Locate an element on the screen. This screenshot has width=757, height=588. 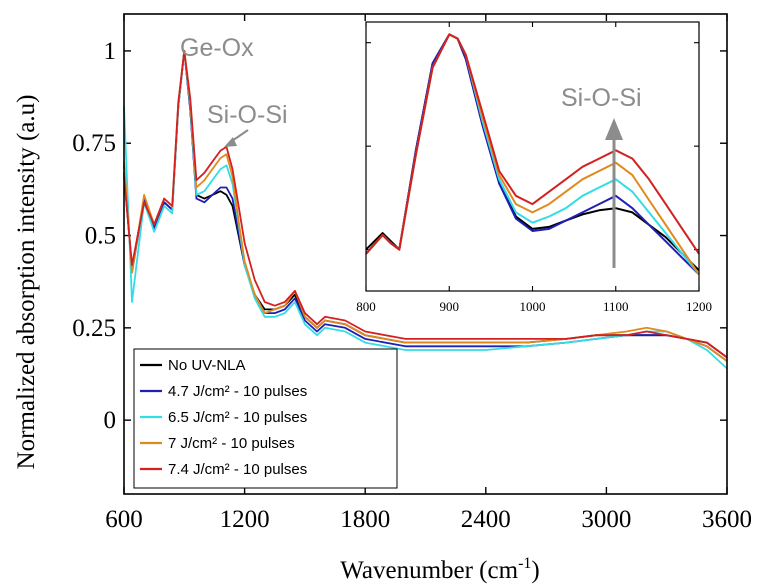
inset-x-tick-label: 1000 is located at coordinates (533, 306).